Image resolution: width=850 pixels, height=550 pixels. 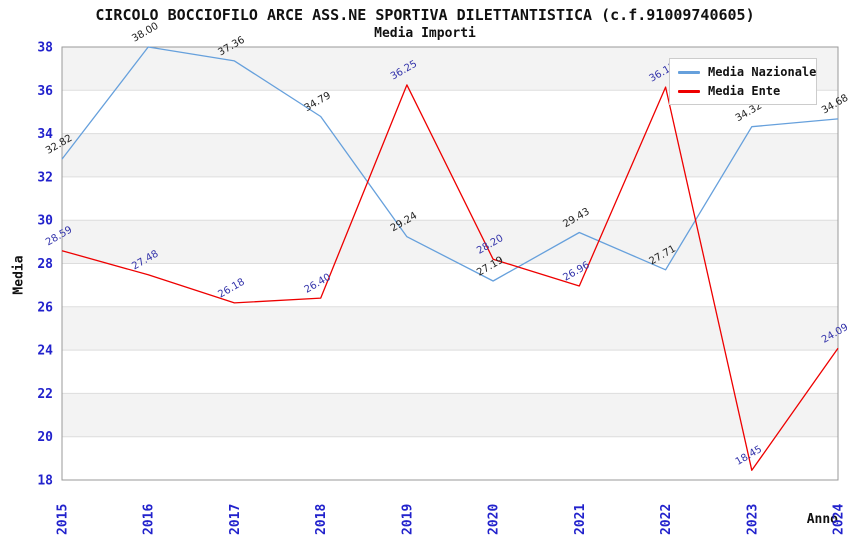 I want to click on x-tick-label: 2017, so click(x=235, y=519).